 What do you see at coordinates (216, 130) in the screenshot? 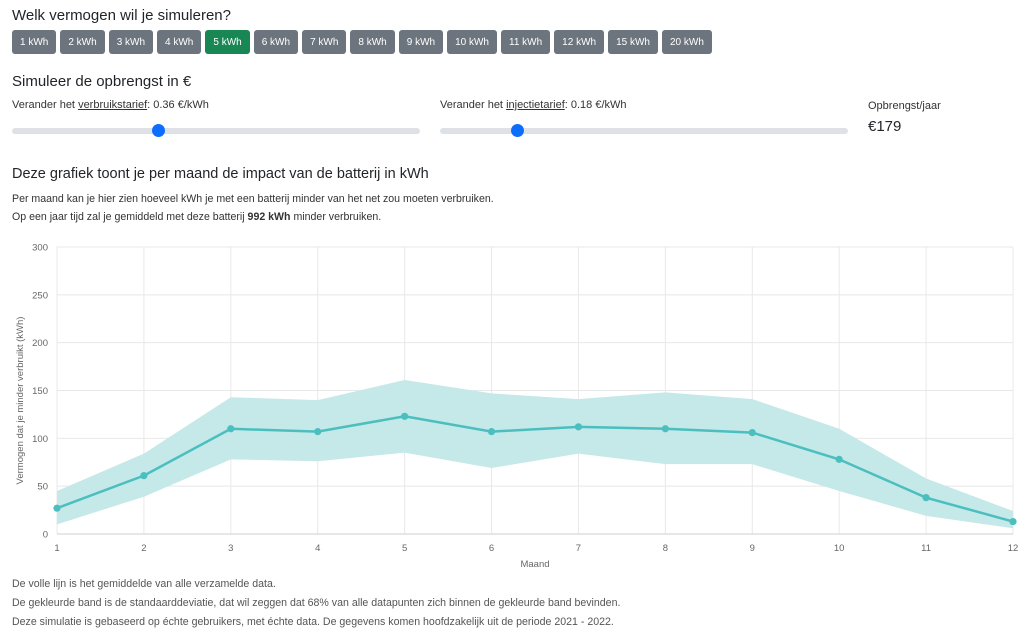
I see `consumption-rate-slider` at bounding box center [216, 130].